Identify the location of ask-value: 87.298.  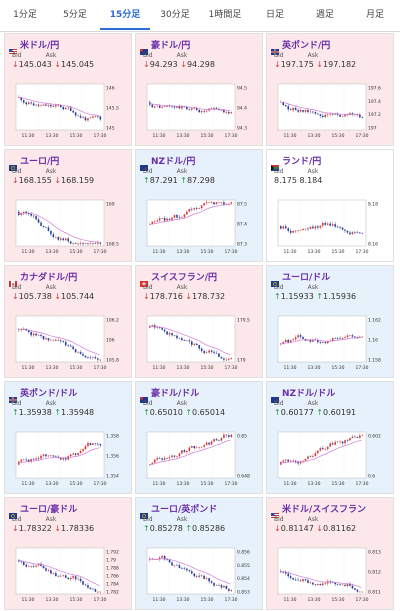
(200, 180).